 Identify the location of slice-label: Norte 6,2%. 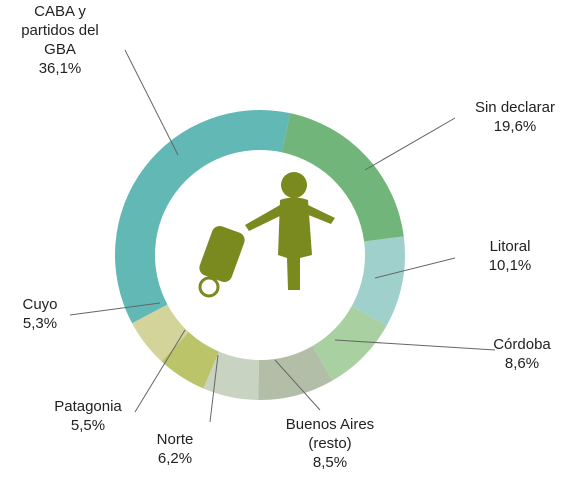
(175, 449).